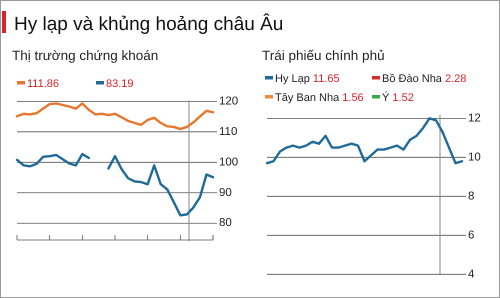 Image resolution: width=500 pixels, height=298 pixels. Describe the element at coordinates (149, 24) in the screenshot. I see `chart-title: Hy lạp và khủng hoảng châu Âu` at that location.